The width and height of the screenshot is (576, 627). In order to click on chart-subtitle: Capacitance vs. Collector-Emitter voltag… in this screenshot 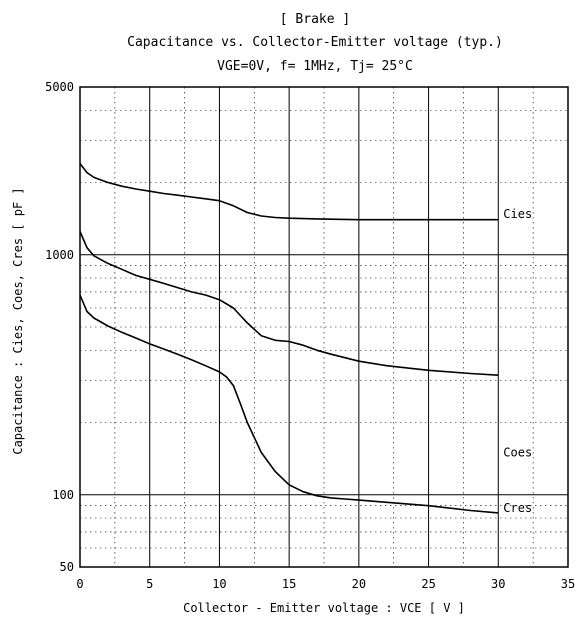, I will do `click(315, 42)`.